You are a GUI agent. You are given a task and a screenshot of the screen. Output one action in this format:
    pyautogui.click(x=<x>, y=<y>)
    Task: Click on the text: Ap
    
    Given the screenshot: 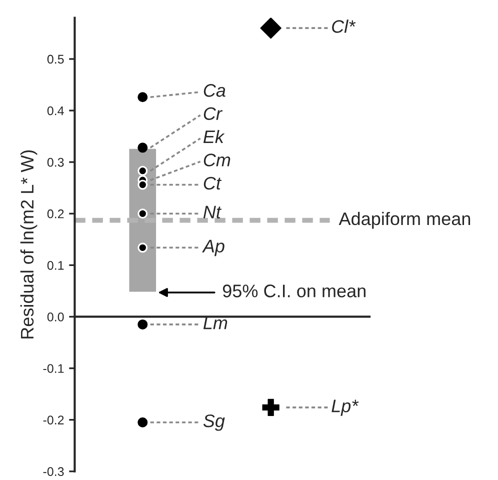 What is the action you would take?
    pyautogui.click(x=213, y=248)
    